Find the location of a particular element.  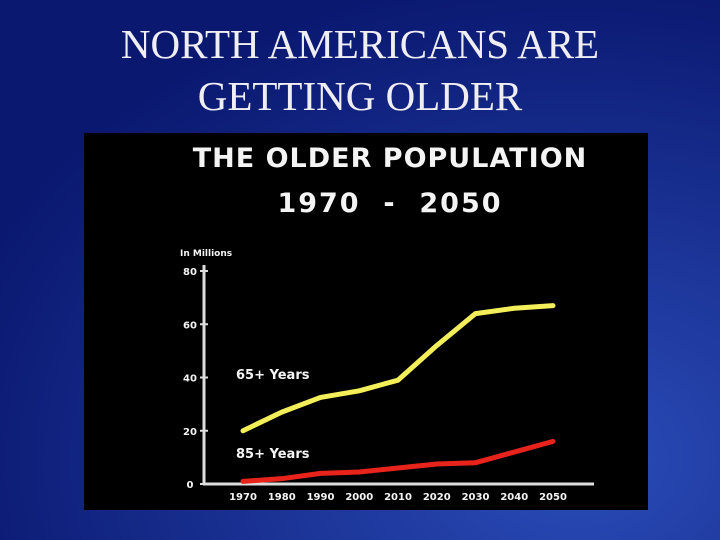

y-axis-label: In Millions is located at coordinates (206, 254).